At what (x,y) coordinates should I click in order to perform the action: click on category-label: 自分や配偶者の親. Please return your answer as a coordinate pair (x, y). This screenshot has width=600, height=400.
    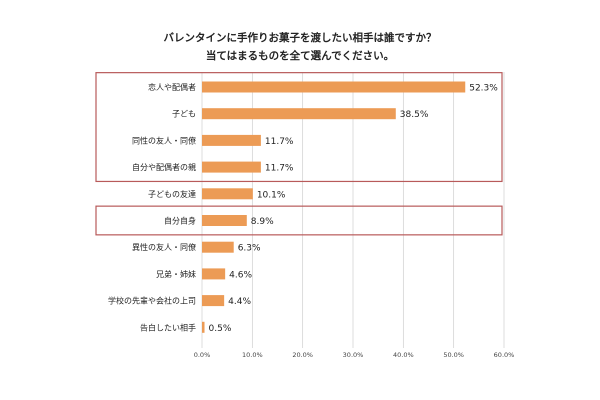
    Looking at the image, I should click on (164, 167).